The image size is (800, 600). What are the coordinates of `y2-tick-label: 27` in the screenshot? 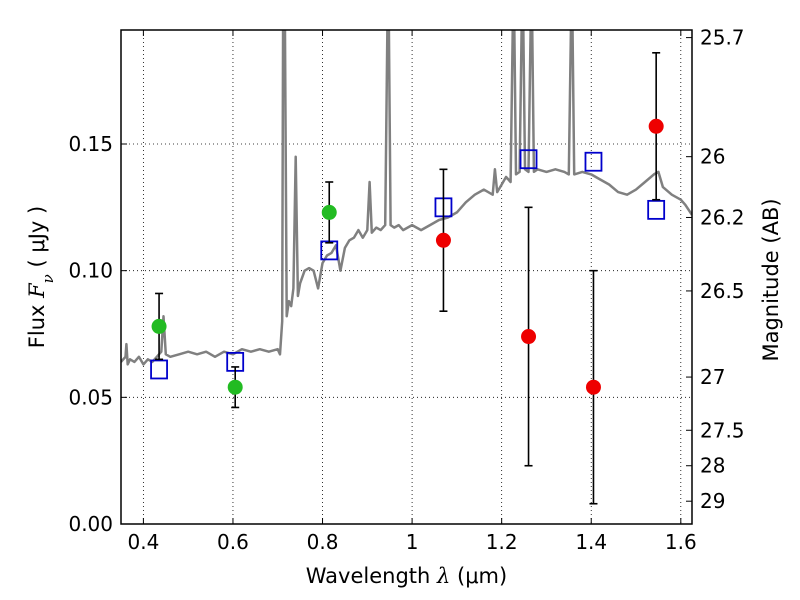 It's located at (712, 377).